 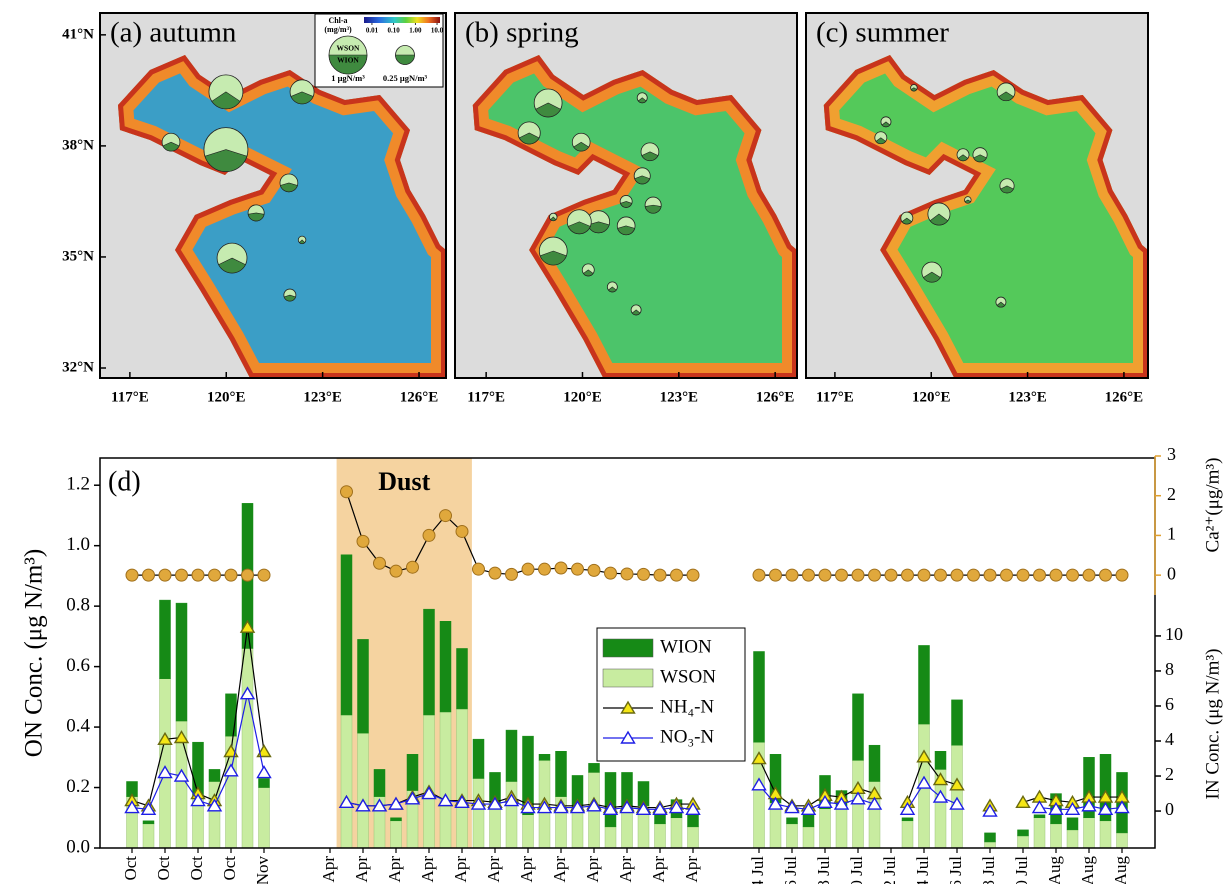 I want to click on y-tick-label: 0.4, so click(x=78, y=725).